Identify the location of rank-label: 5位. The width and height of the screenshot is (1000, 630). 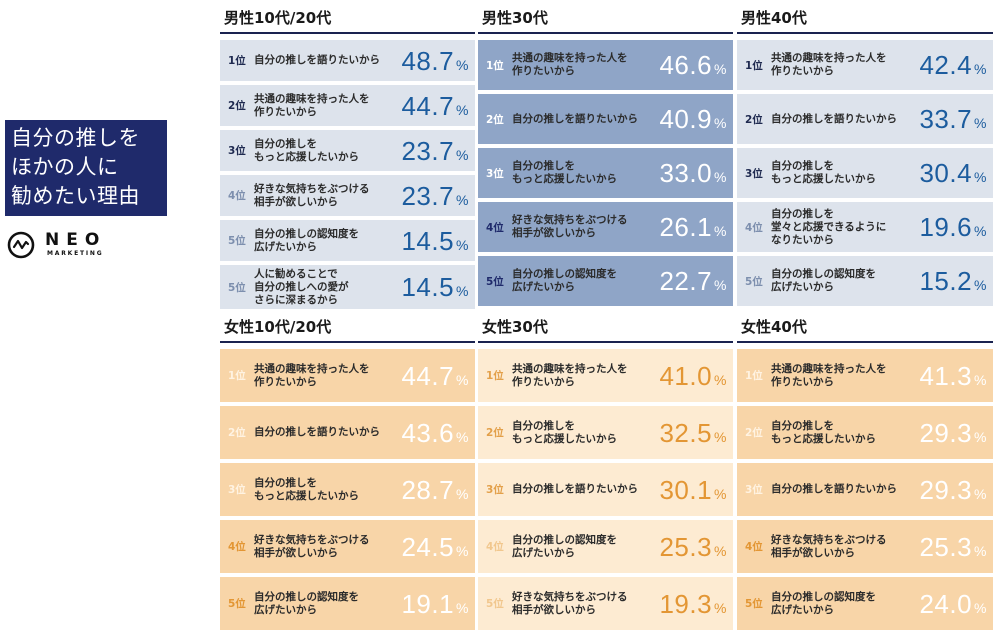
(754, 604).